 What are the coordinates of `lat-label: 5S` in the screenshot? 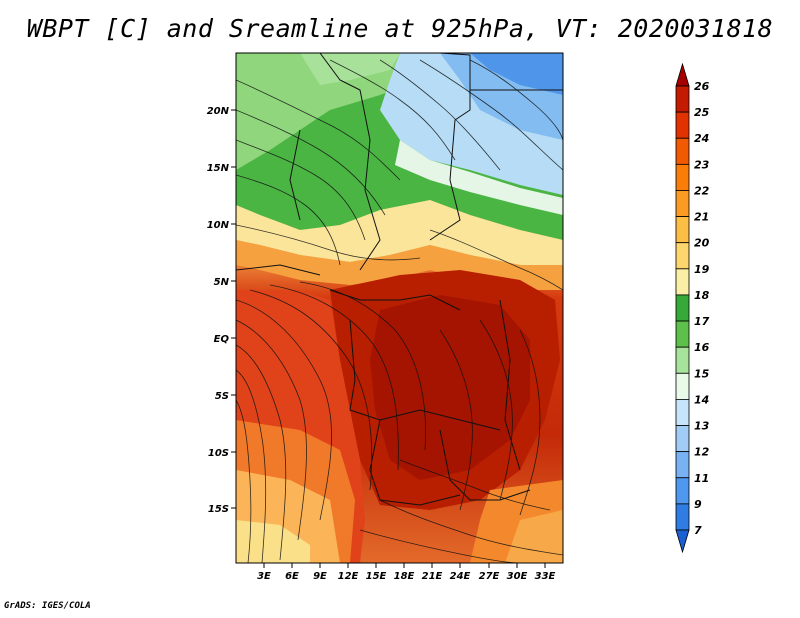 It's located at (222, 396).